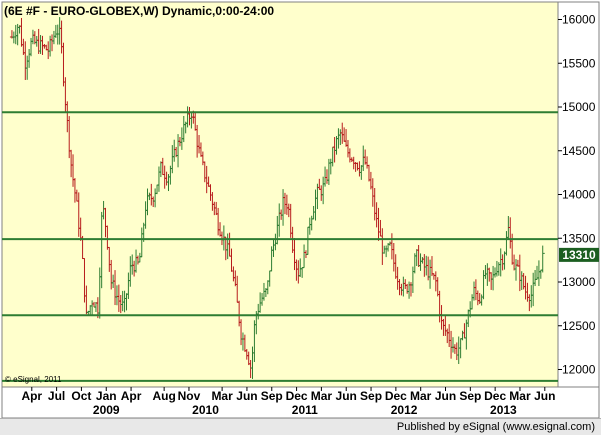 Image resolution: width=601 pixels, height=435 pixels. I want to click on month-label: Aug, so click(163, 396).